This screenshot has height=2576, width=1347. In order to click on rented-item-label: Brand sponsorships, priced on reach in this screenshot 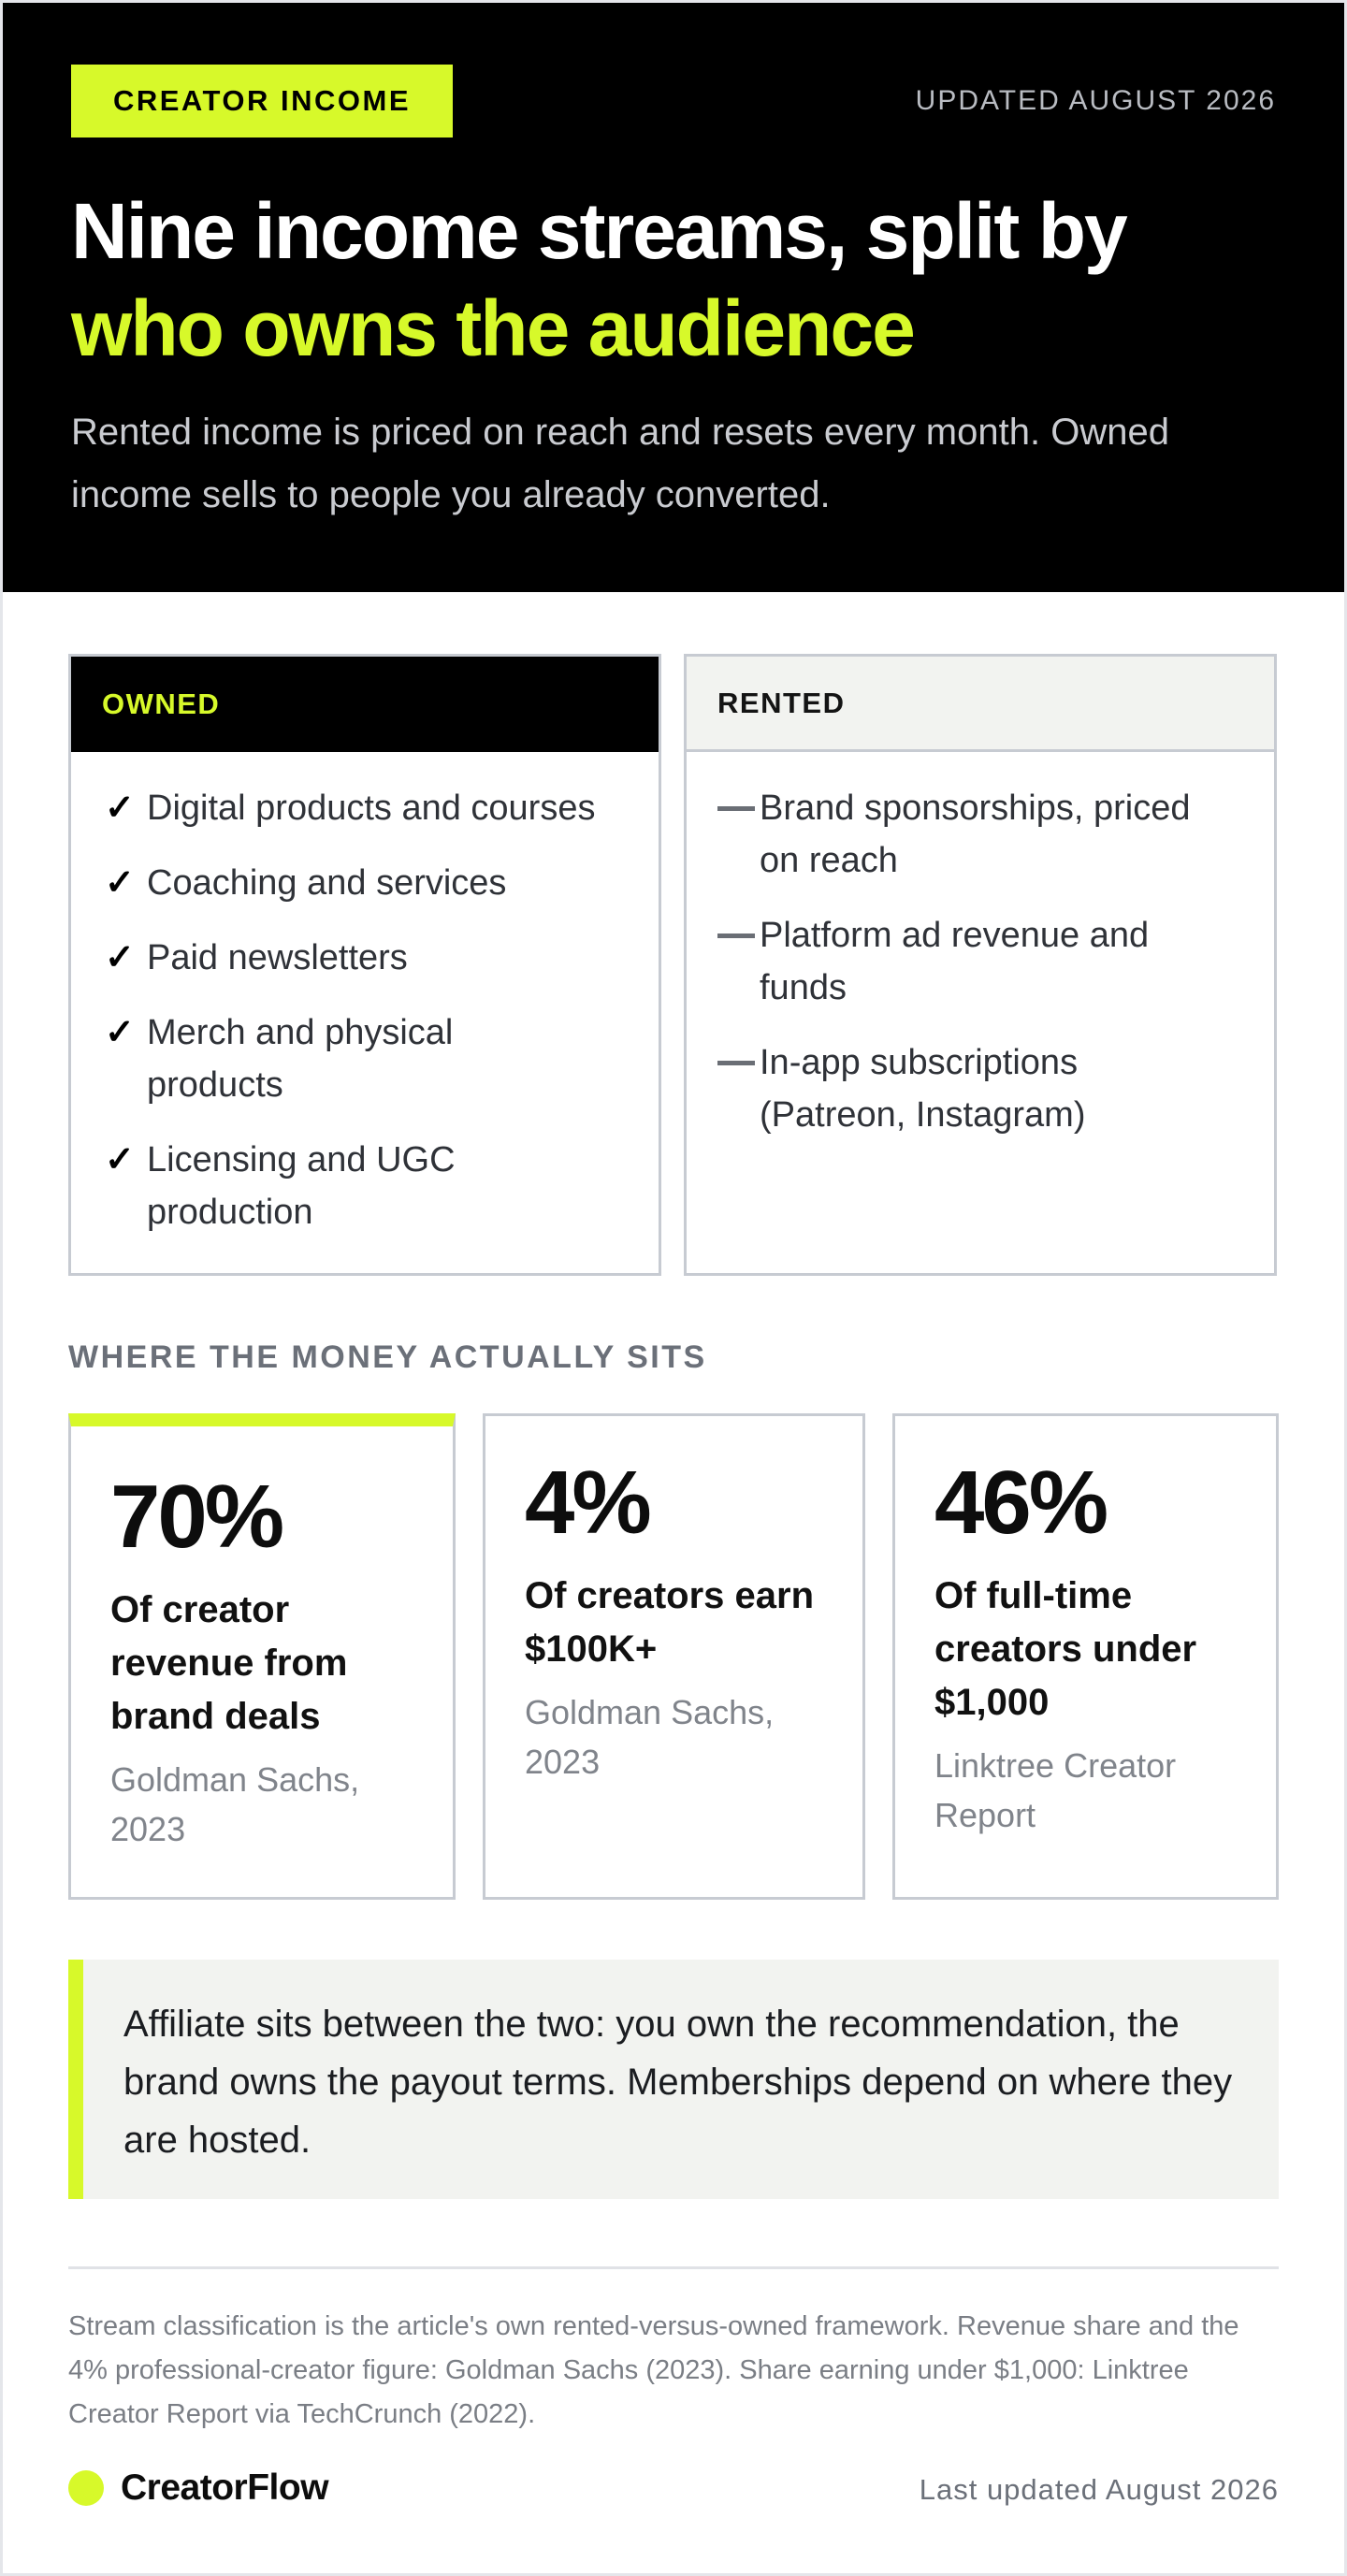, I will do `click(976, 834)`.